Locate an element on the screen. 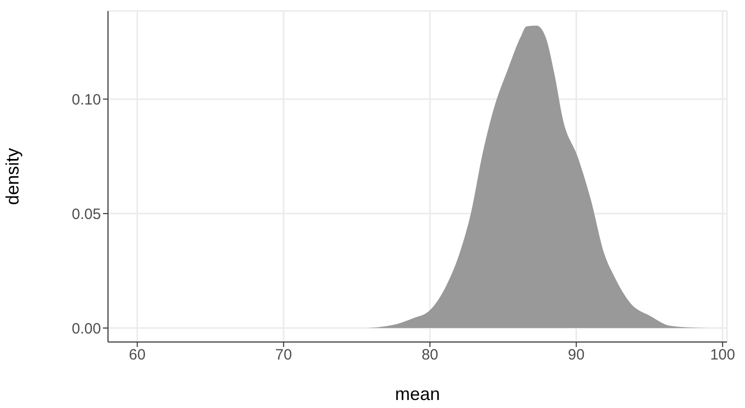 Image resolution: width=745 pixels, height=408 pixels. x-tick-label: 100 is located at coordinates (723, 355).